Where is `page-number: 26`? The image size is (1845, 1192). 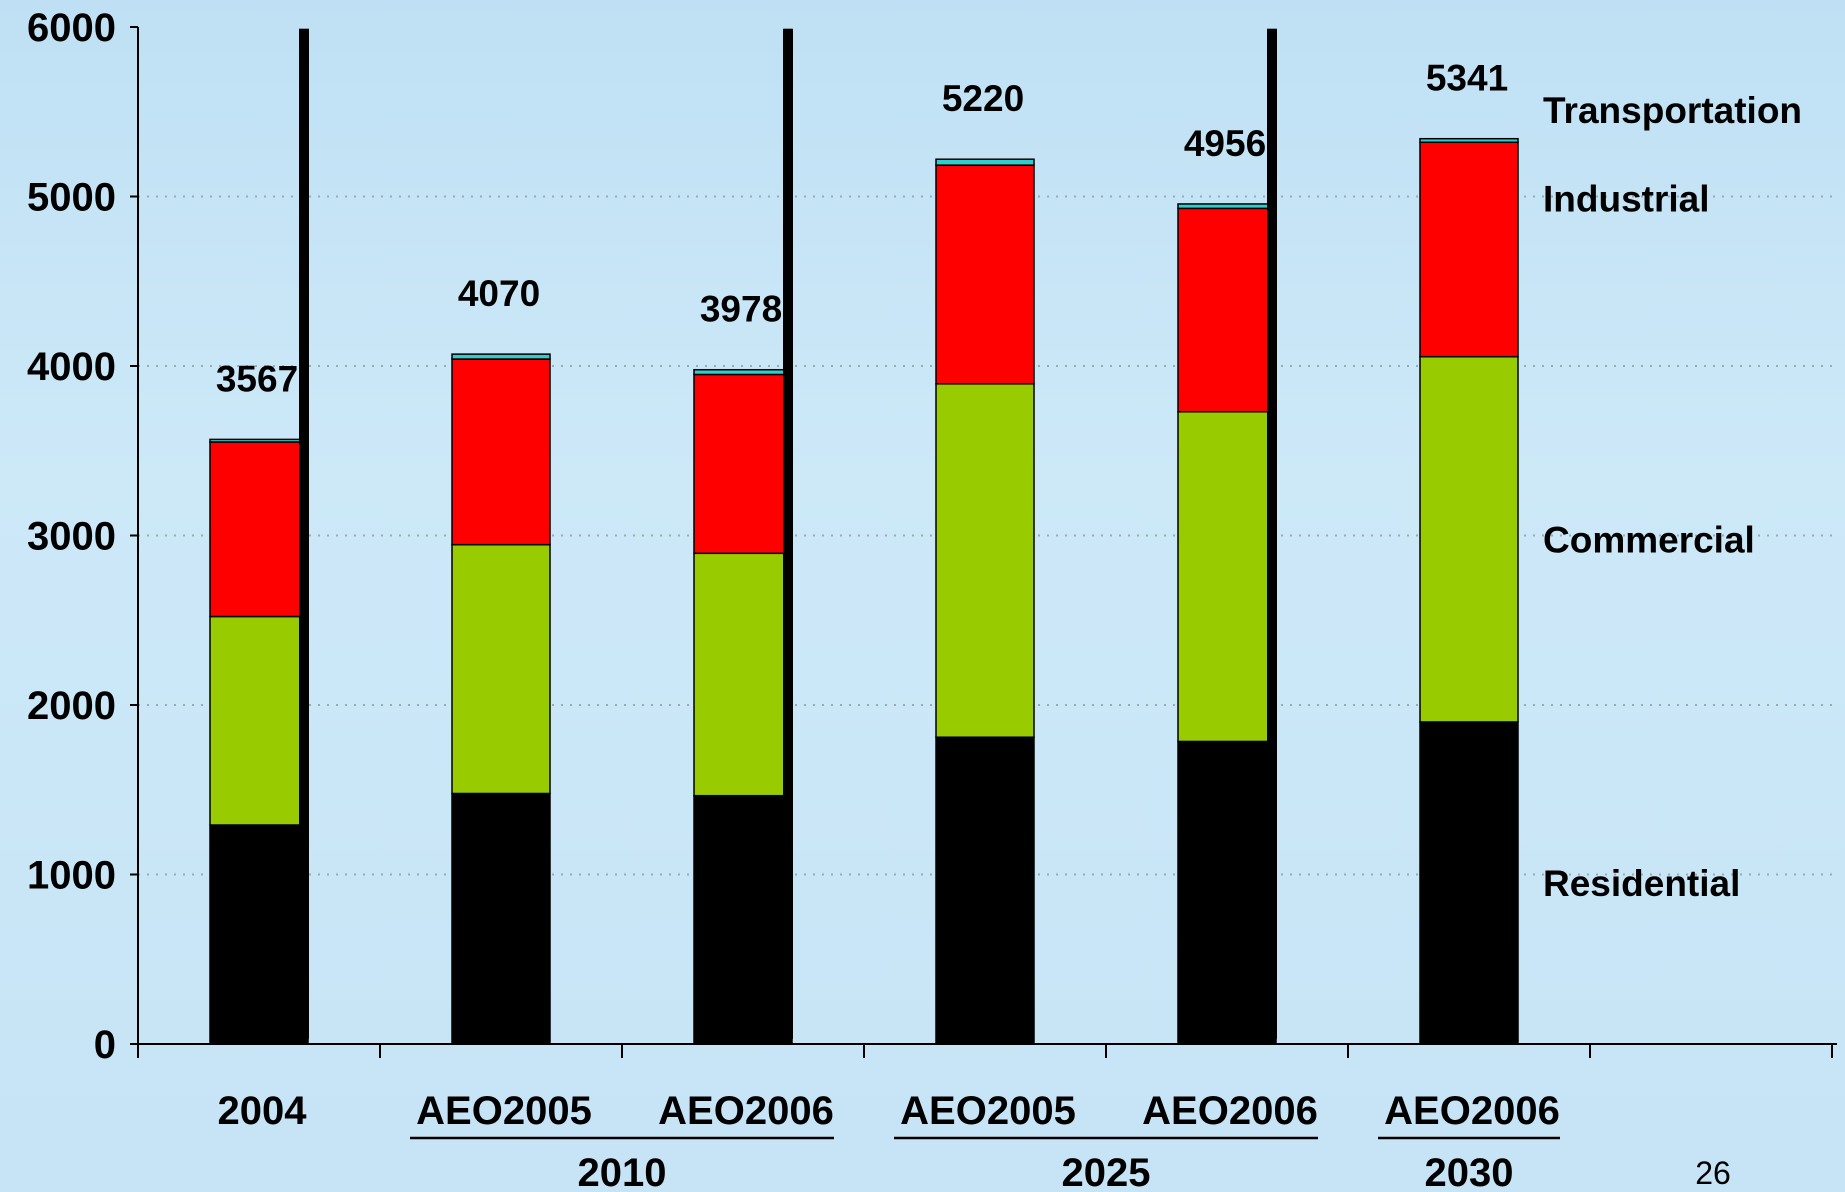
page-number: 26 is located at coordinates (1713, 1173).